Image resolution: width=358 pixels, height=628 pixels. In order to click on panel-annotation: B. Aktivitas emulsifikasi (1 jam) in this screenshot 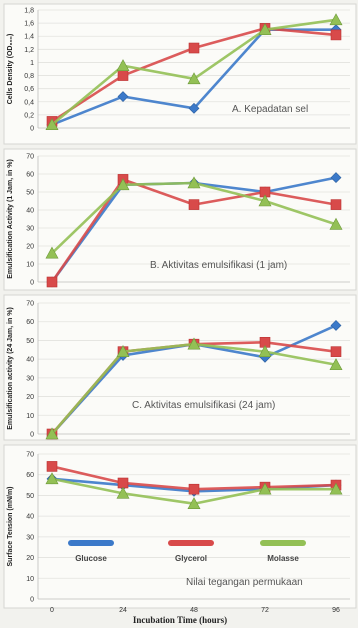, I will do `click(218, 265)`.